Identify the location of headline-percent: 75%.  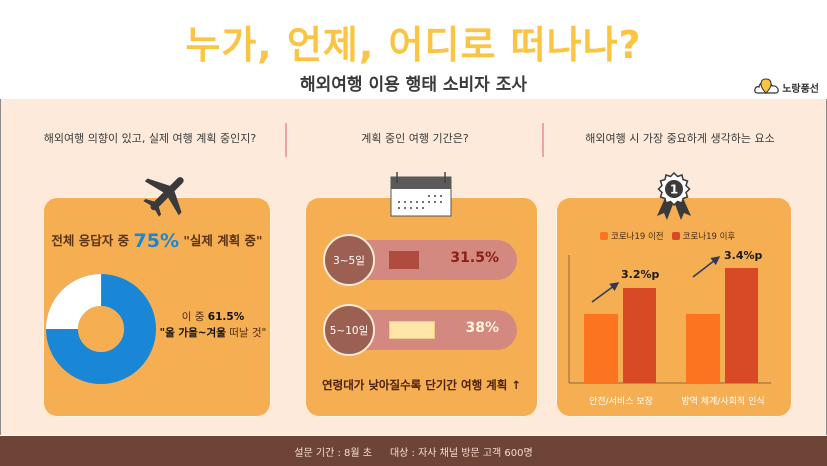
(156, 241).